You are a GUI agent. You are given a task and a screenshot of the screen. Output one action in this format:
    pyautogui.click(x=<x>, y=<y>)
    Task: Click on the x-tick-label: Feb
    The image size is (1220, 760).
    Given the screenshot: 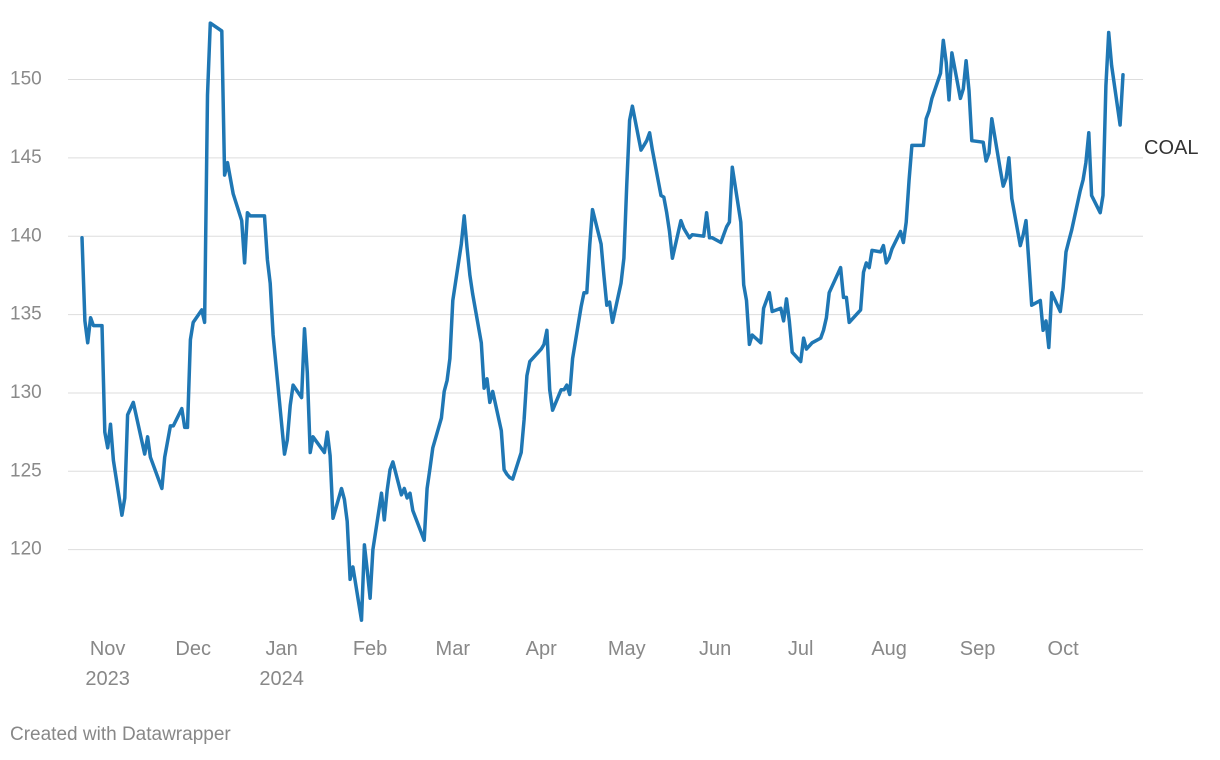 What is the action you would take?
    pyautogui.click(x=370, y=649)
    